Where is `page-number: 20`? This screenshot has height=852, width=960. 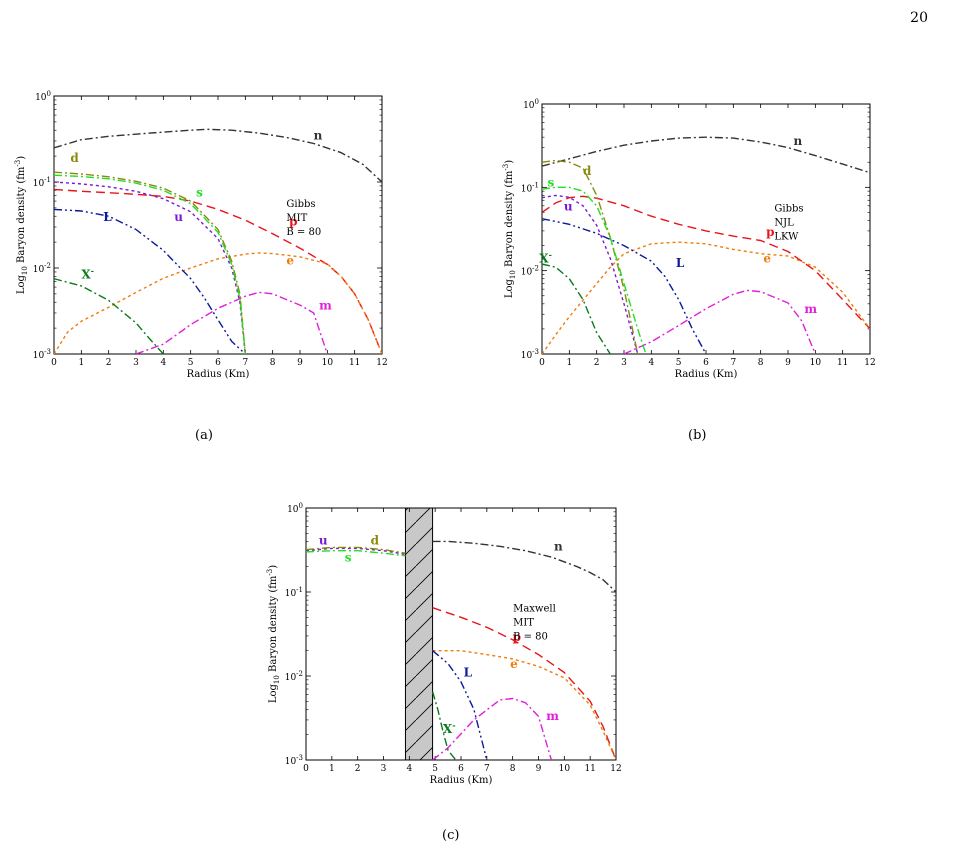 page-number: 20 is located at coordinates (919, 18).